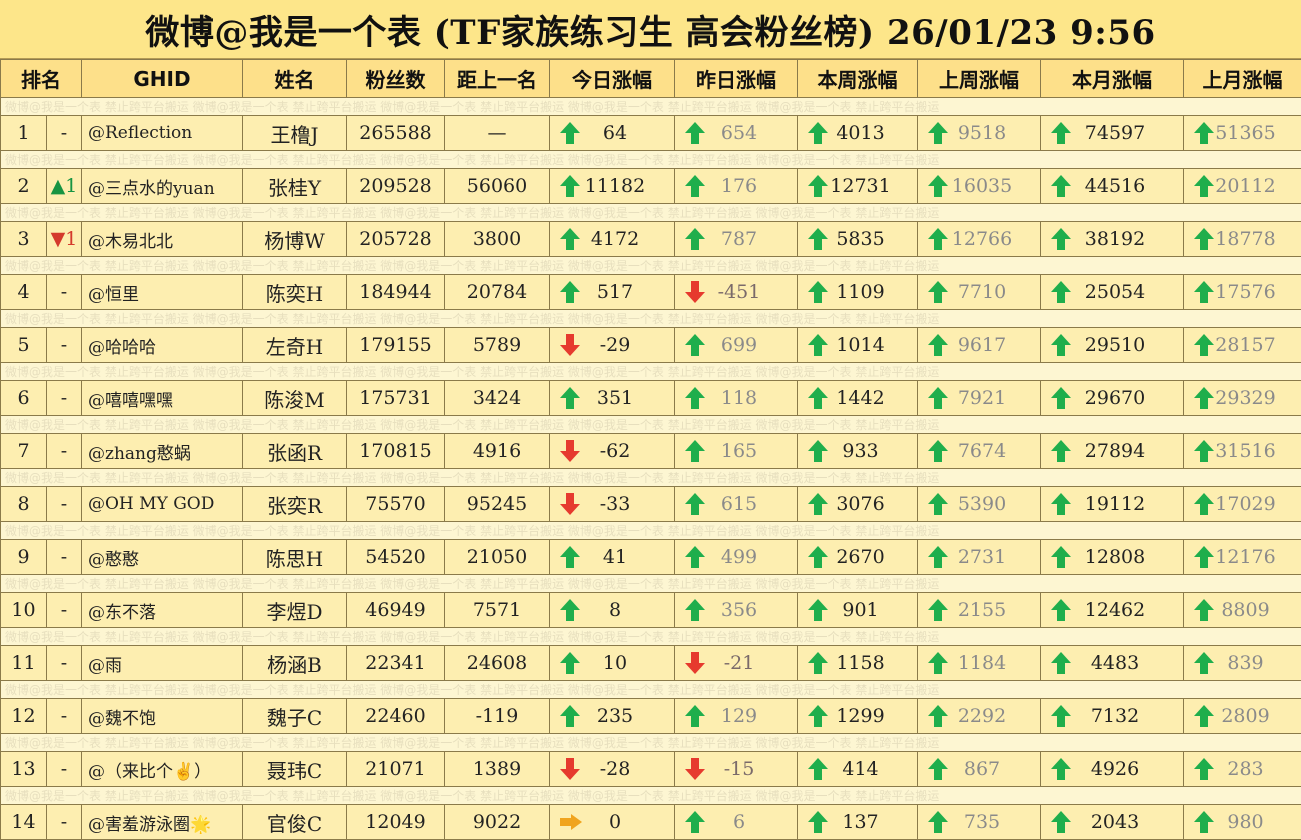 The width and height of the screenshot is (1301, 840). I want to click on today-change-value: 8, so click(627, 610).